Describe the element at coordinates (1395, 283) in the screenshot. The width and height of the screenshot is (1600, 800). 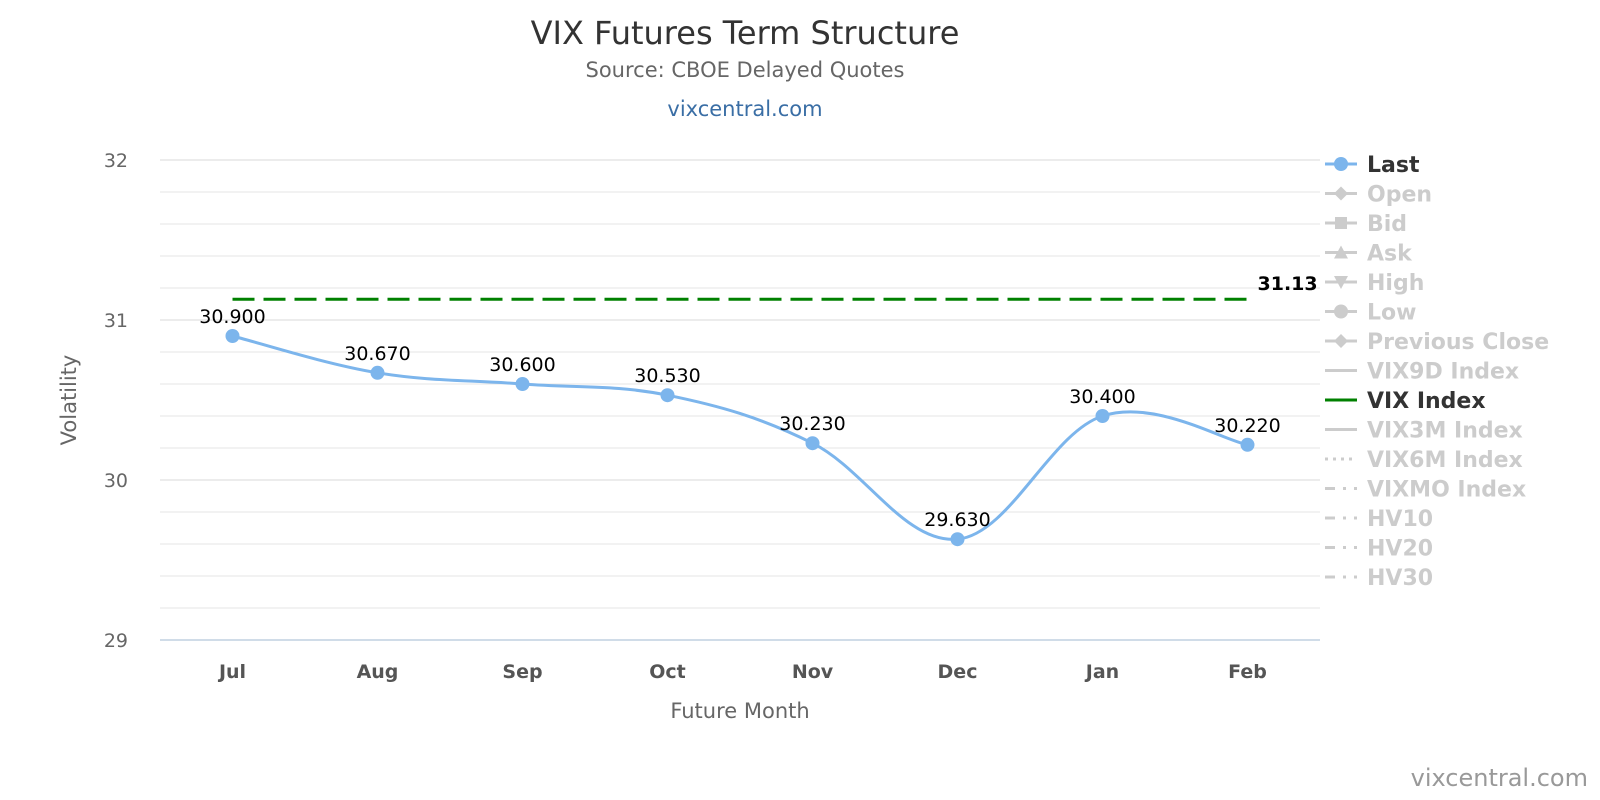
I see `legend-label: High` at that location.